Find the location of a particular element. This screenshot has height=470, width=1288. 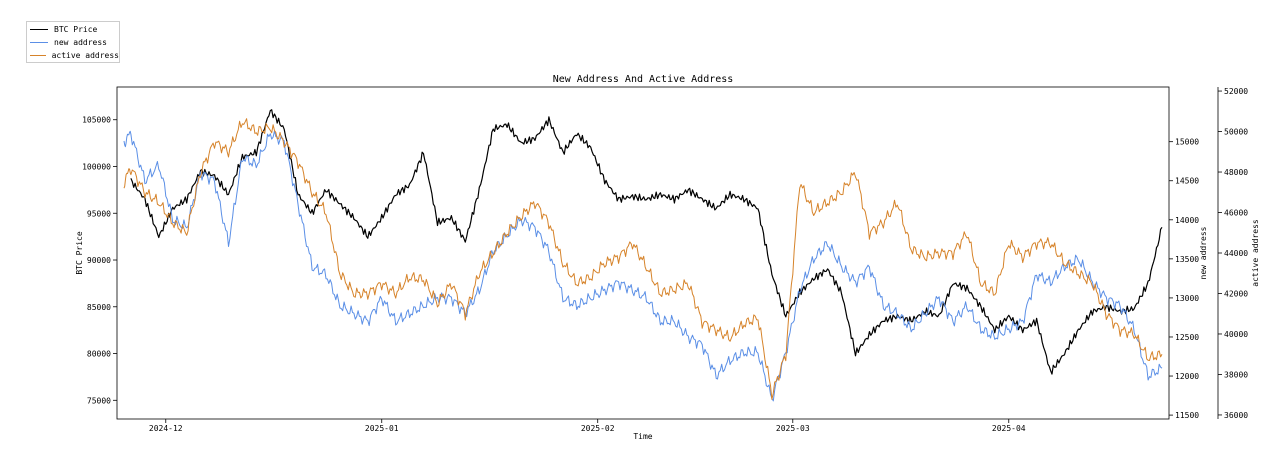

y-left-tick-label: 85000 is located at coordinates (99, 307).